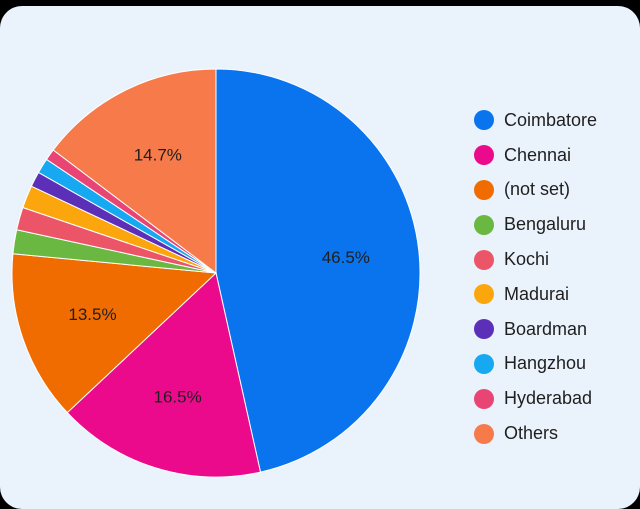 The height and width of the screenshot is (509, 640). I want to click on legend-label: Kochi, so click(527, 259).